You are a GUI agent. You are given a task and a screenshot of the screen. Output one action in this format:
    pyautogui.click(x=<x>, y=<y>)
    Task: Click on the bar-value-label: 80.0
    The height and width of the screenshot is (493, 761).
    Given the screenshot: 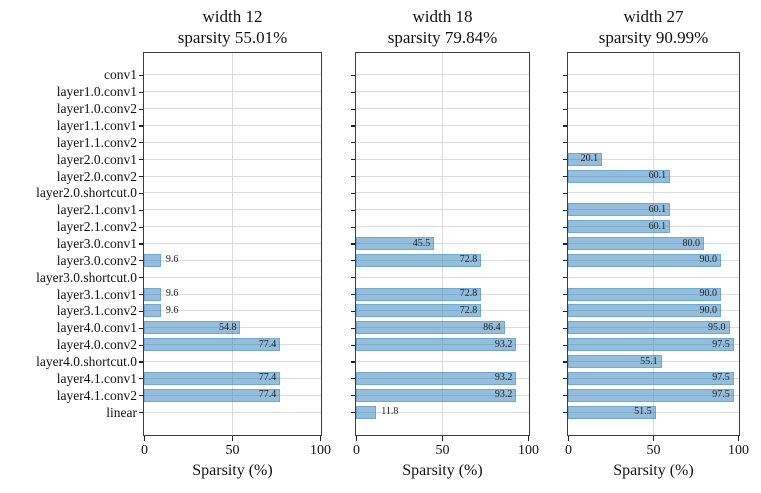 What is the action you would take?
    pyautogui.click(x=691, y=243)
    